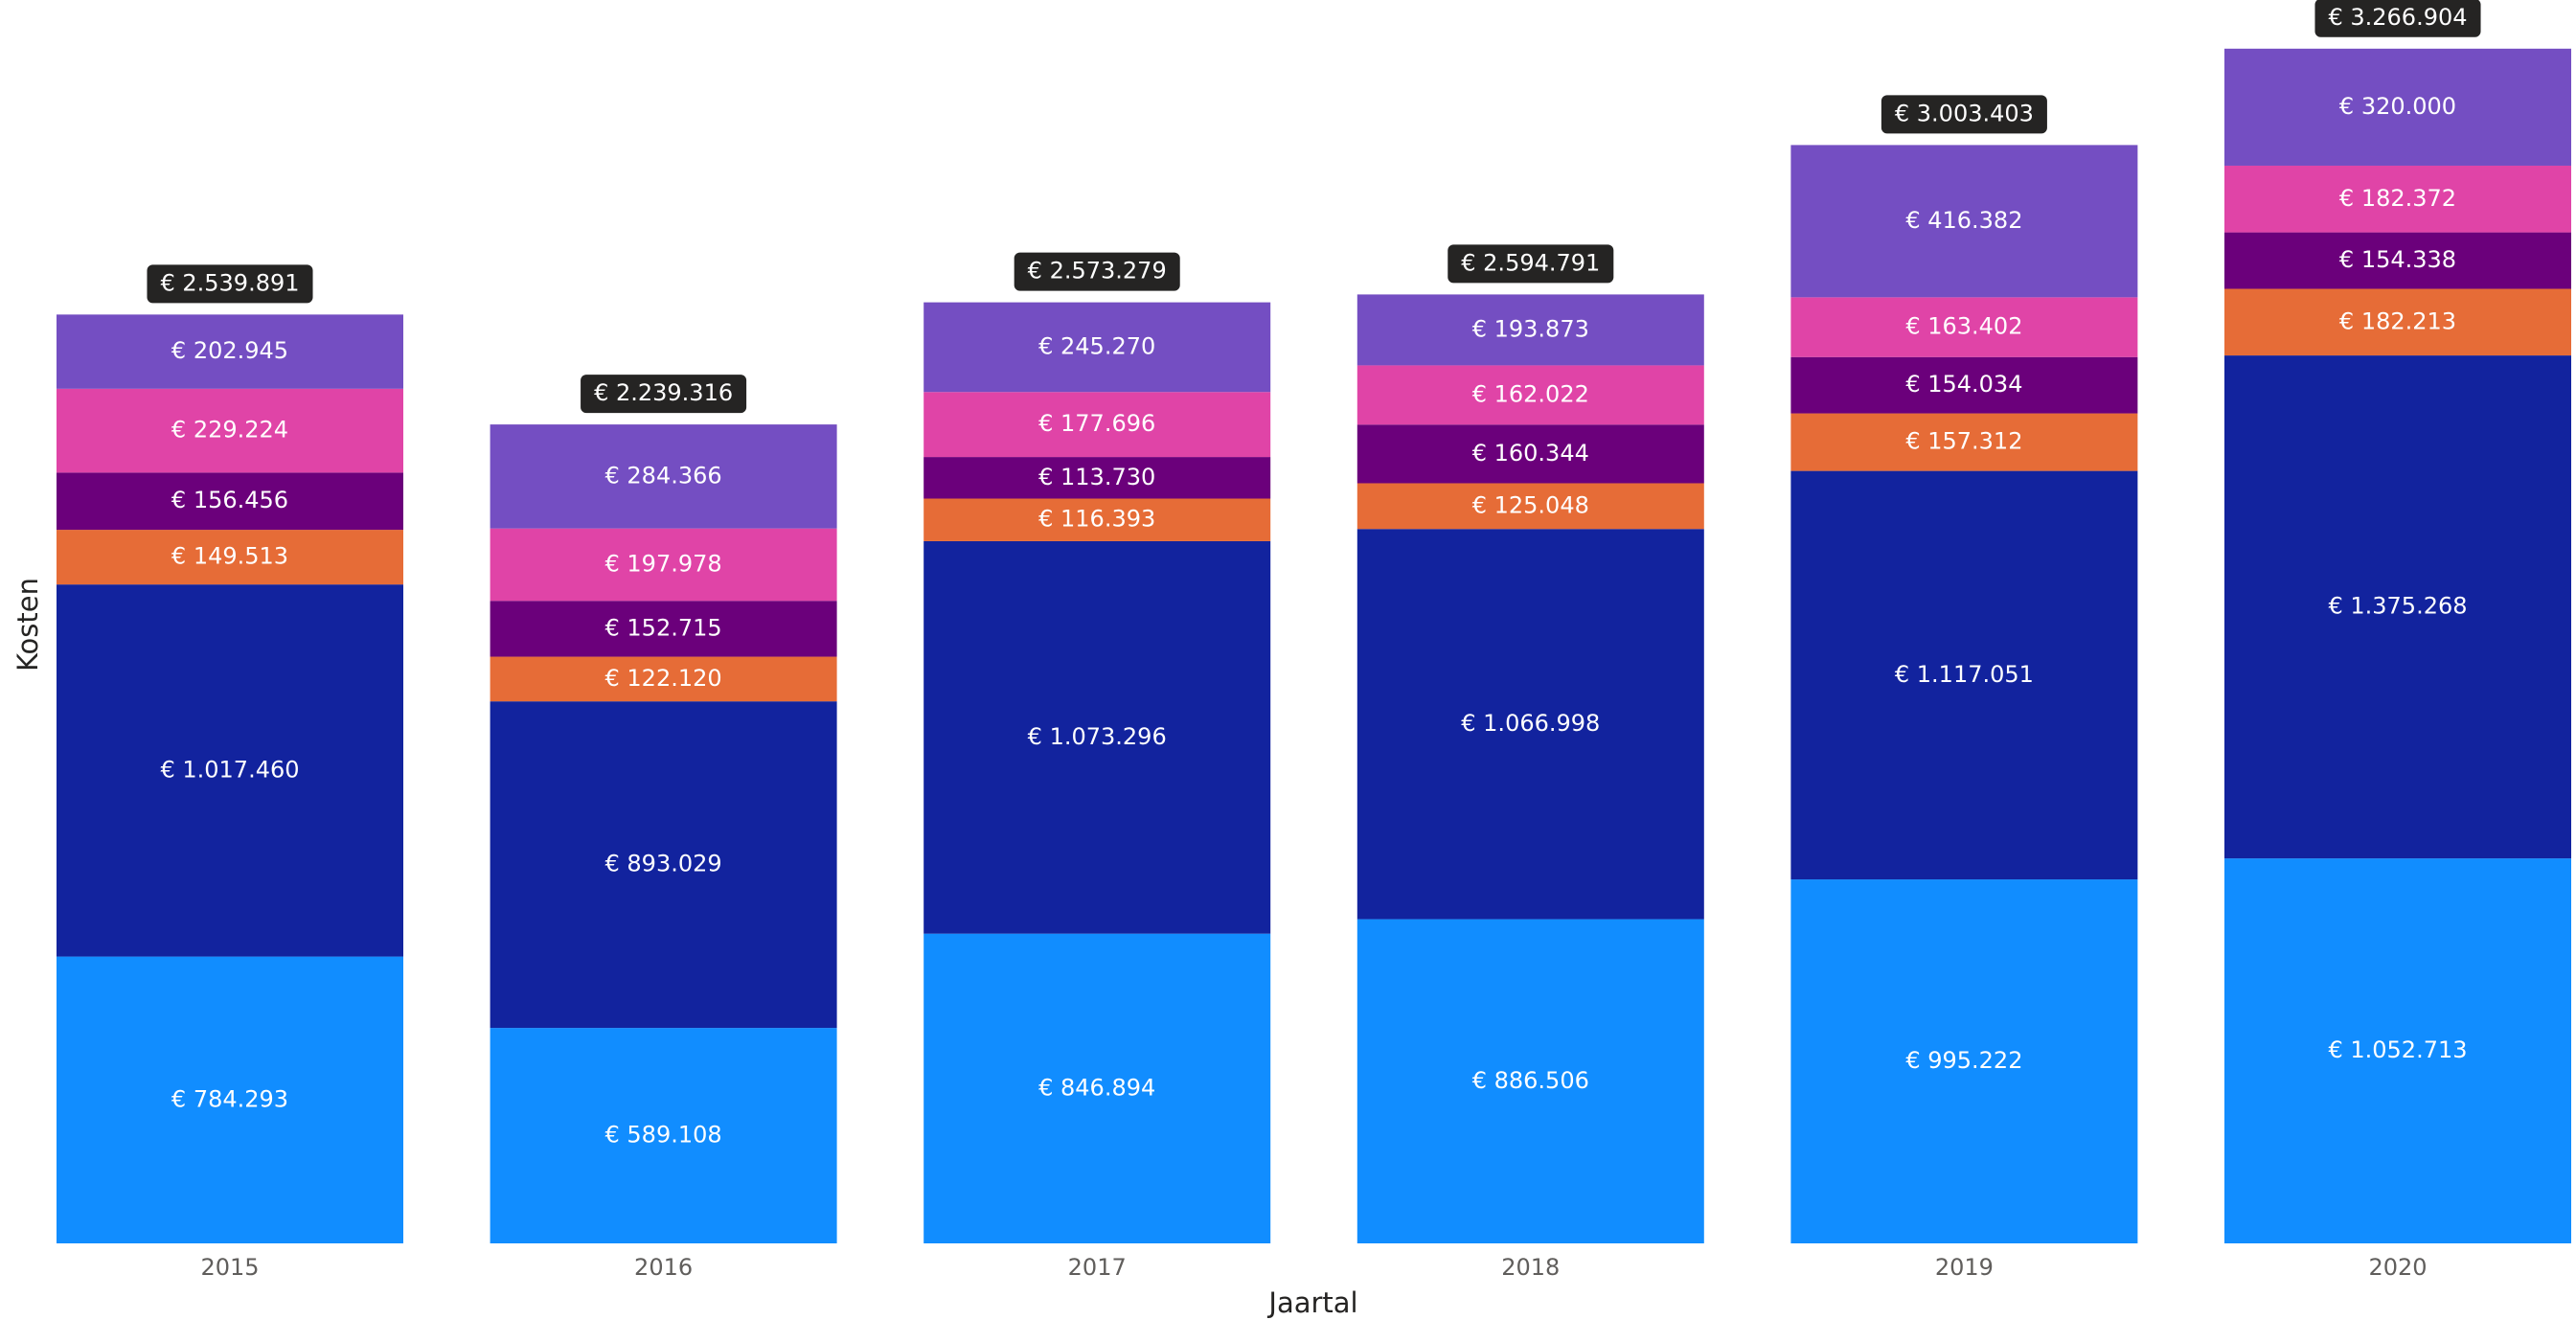 This screenshot has width=2576, height=1320. I want to click on data-label: € 154.034, so click(1963, 384).